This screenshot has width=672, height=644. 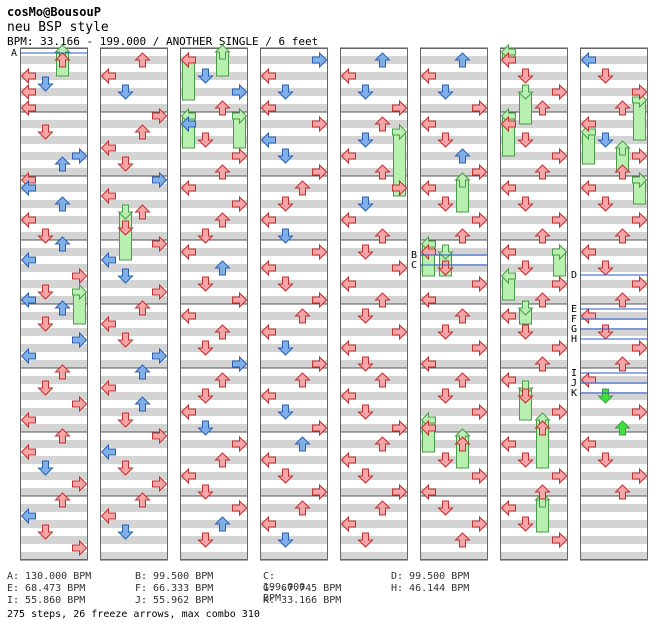 What do you see at coordinates (49, 576) in the screenshot?
I see `bpm-legend-a: A: 130.000 BPM` at bounding box center [49, 576].